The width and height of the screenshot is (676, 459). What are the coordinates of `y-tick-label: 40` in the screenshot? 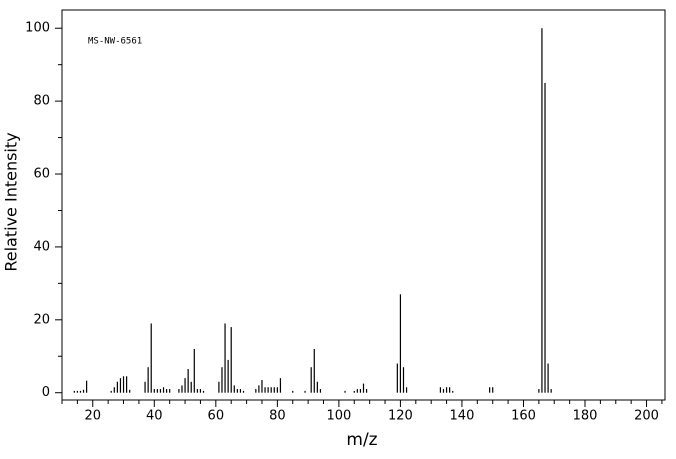 It's located at (41, 246).